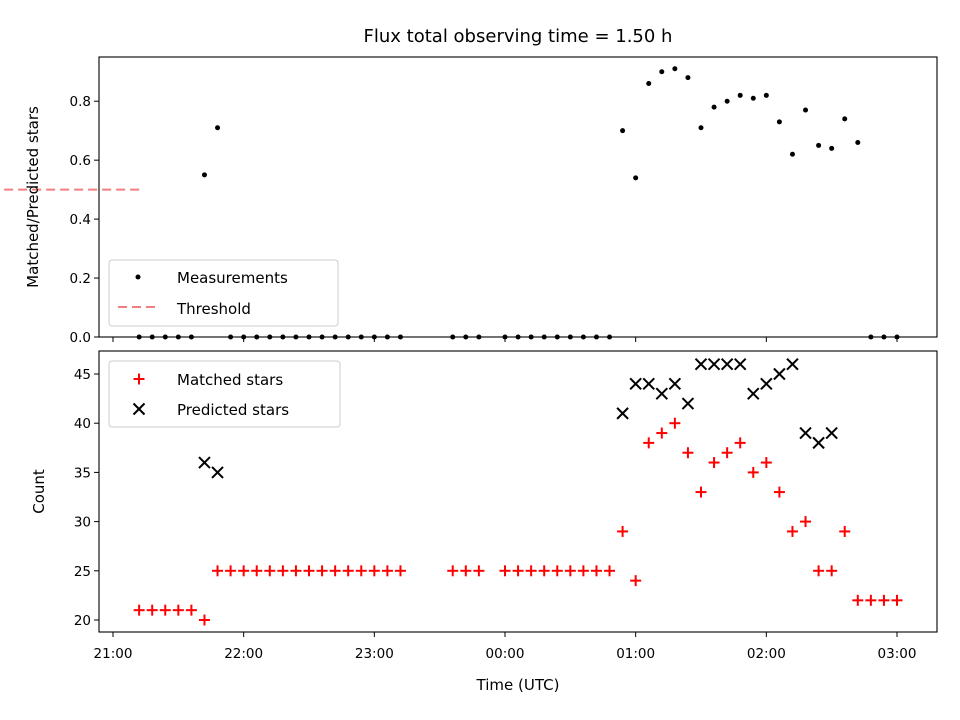 The height and width of the screenshot is (720, 960). What do you see at coordinates (80, 102) in the screenshot?
I see `top-y-tick-label: 0.8` at bounding box center [80, 102].